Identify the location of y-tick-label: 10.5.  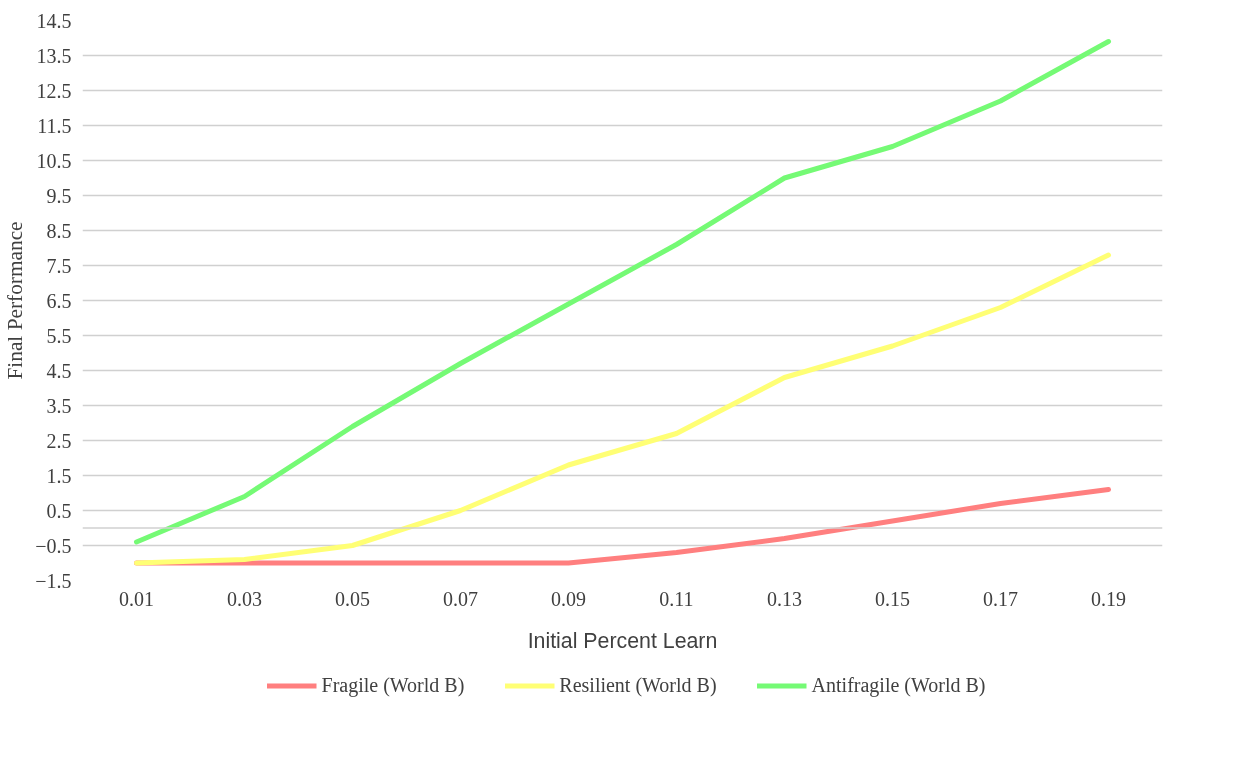
(54, 160).